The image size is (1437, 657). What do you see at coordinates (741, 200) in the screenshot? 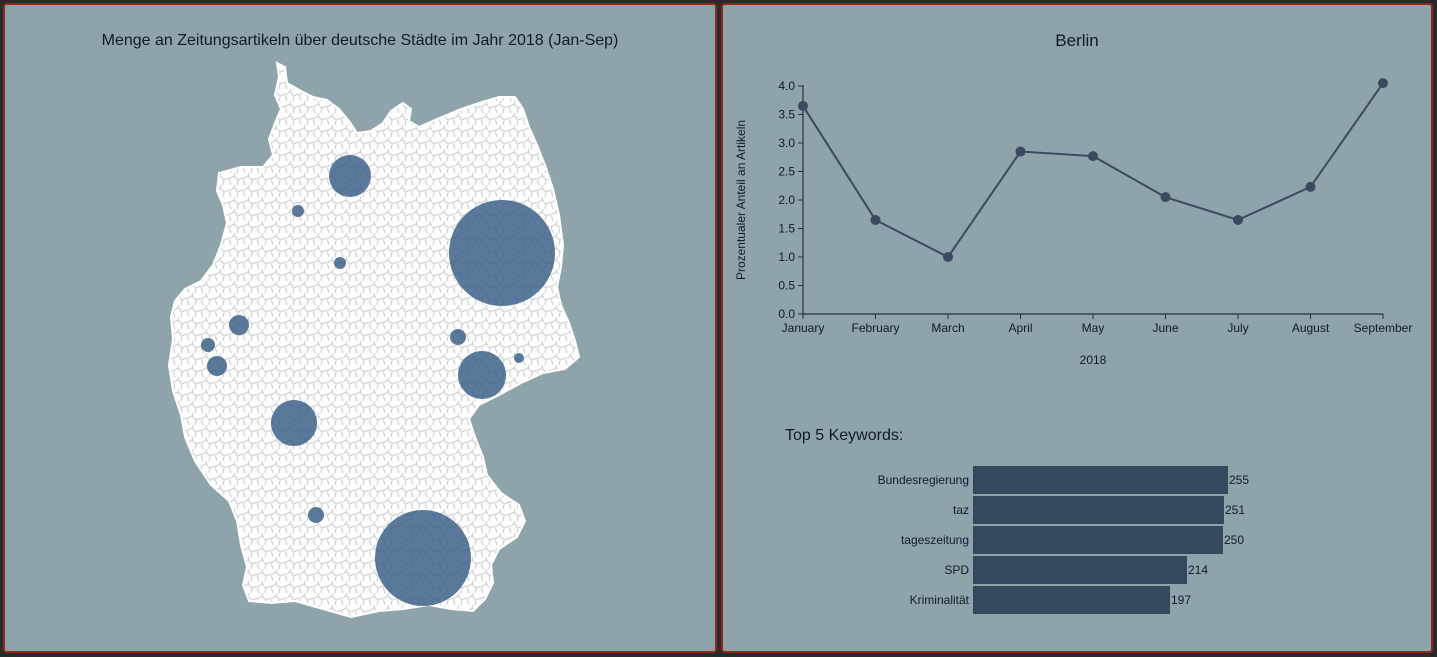
I see `y-axis-label: Prozentualer Anteil an Artikeln` at bounding box center [741, 200].